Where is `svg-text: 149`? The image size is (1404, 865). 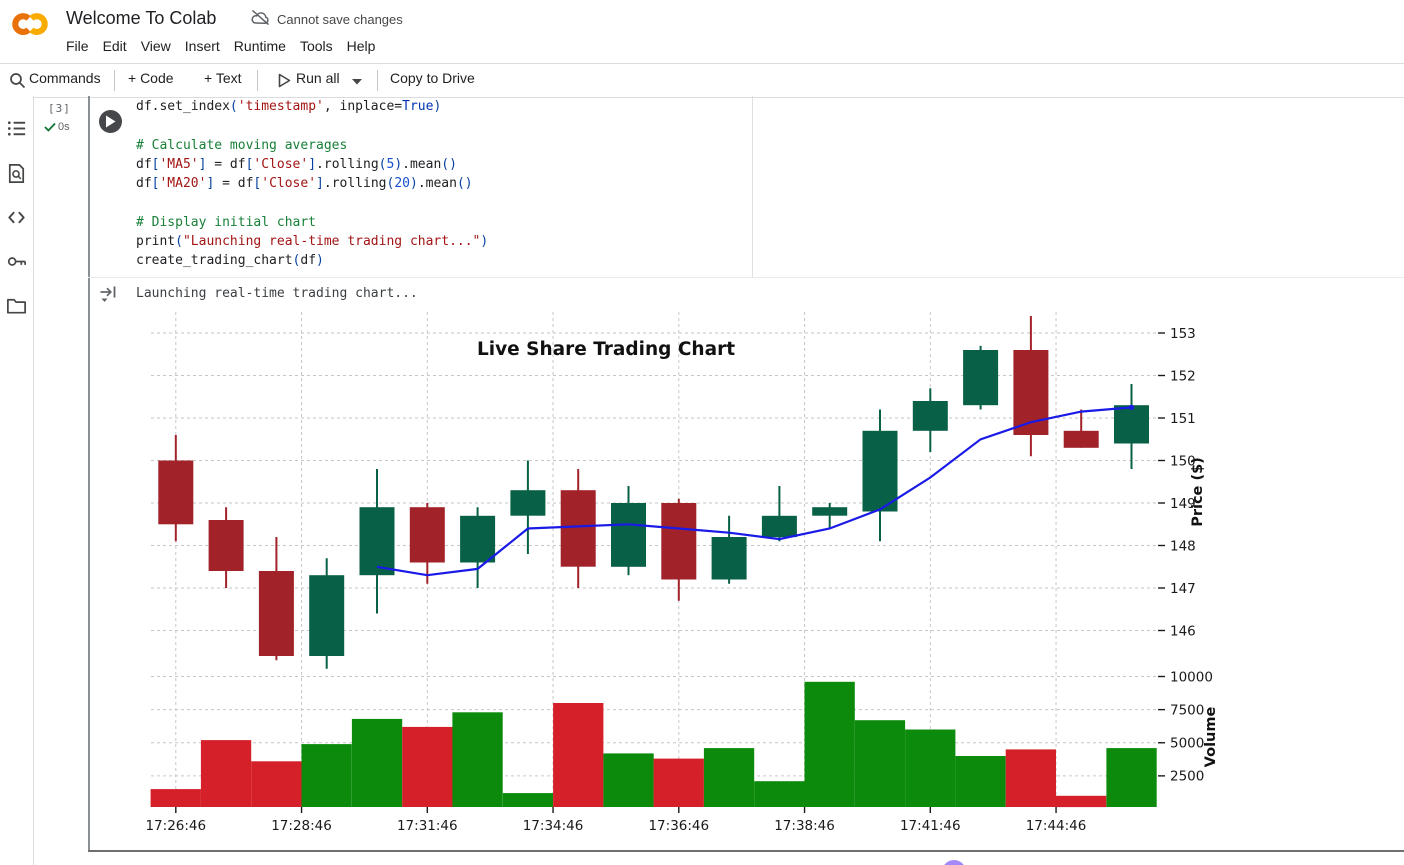
svg-text: 149 is located at coordinates (1183, 504).